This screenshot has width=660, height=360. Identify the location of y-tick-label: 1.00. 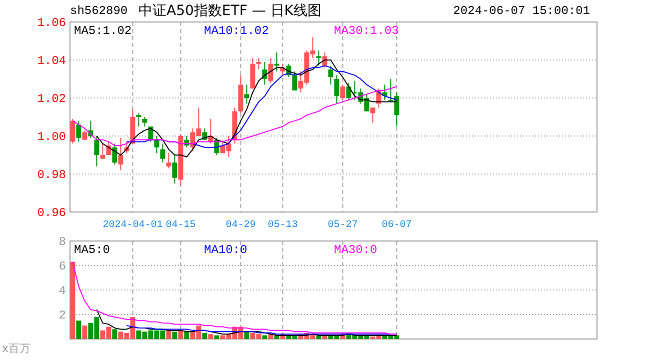
(51, 137).